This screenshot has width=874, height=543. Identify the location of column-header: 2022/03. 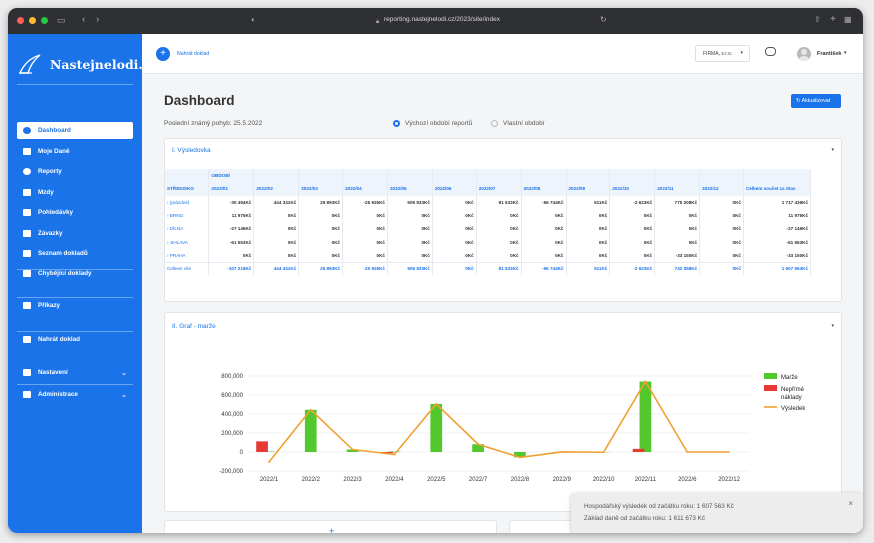
(321, 189).